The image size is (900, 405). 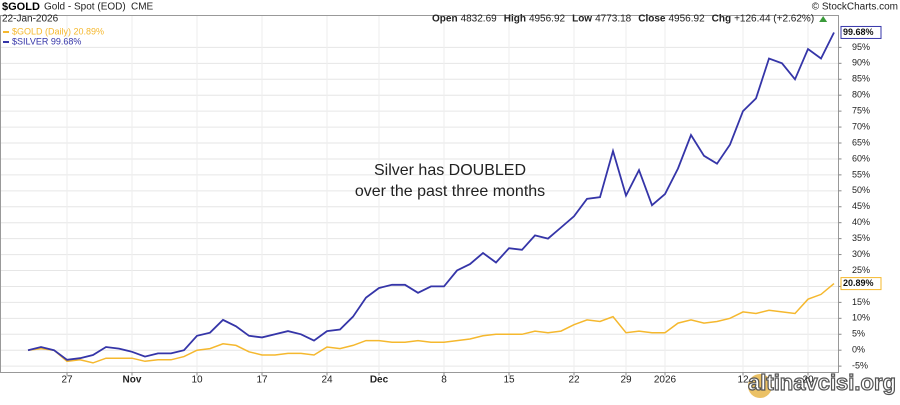 I want to click on quote-label: Open, so click(x=445, y=19).